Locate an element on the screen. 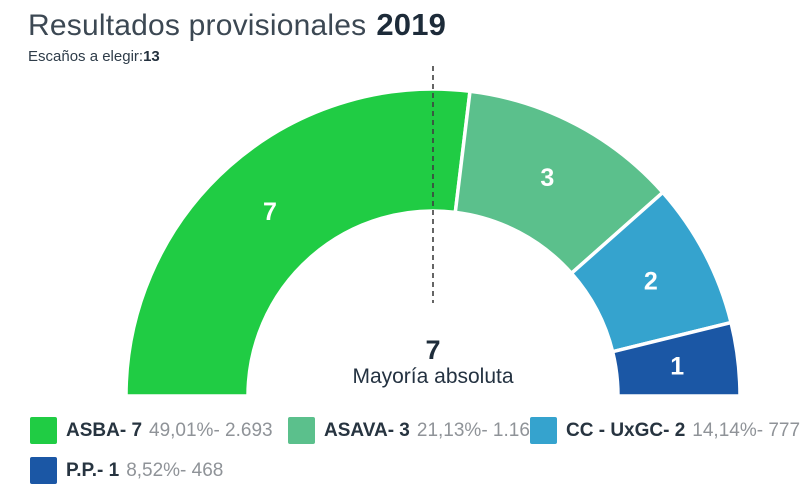  legend-party-label: P.P.- 1 is located at coordinates (93, 470).